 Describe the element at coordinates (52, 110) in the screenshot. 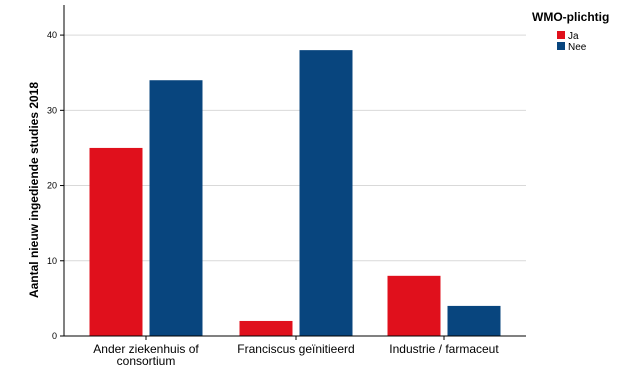

I see `y-tick-label: 30` at that location.